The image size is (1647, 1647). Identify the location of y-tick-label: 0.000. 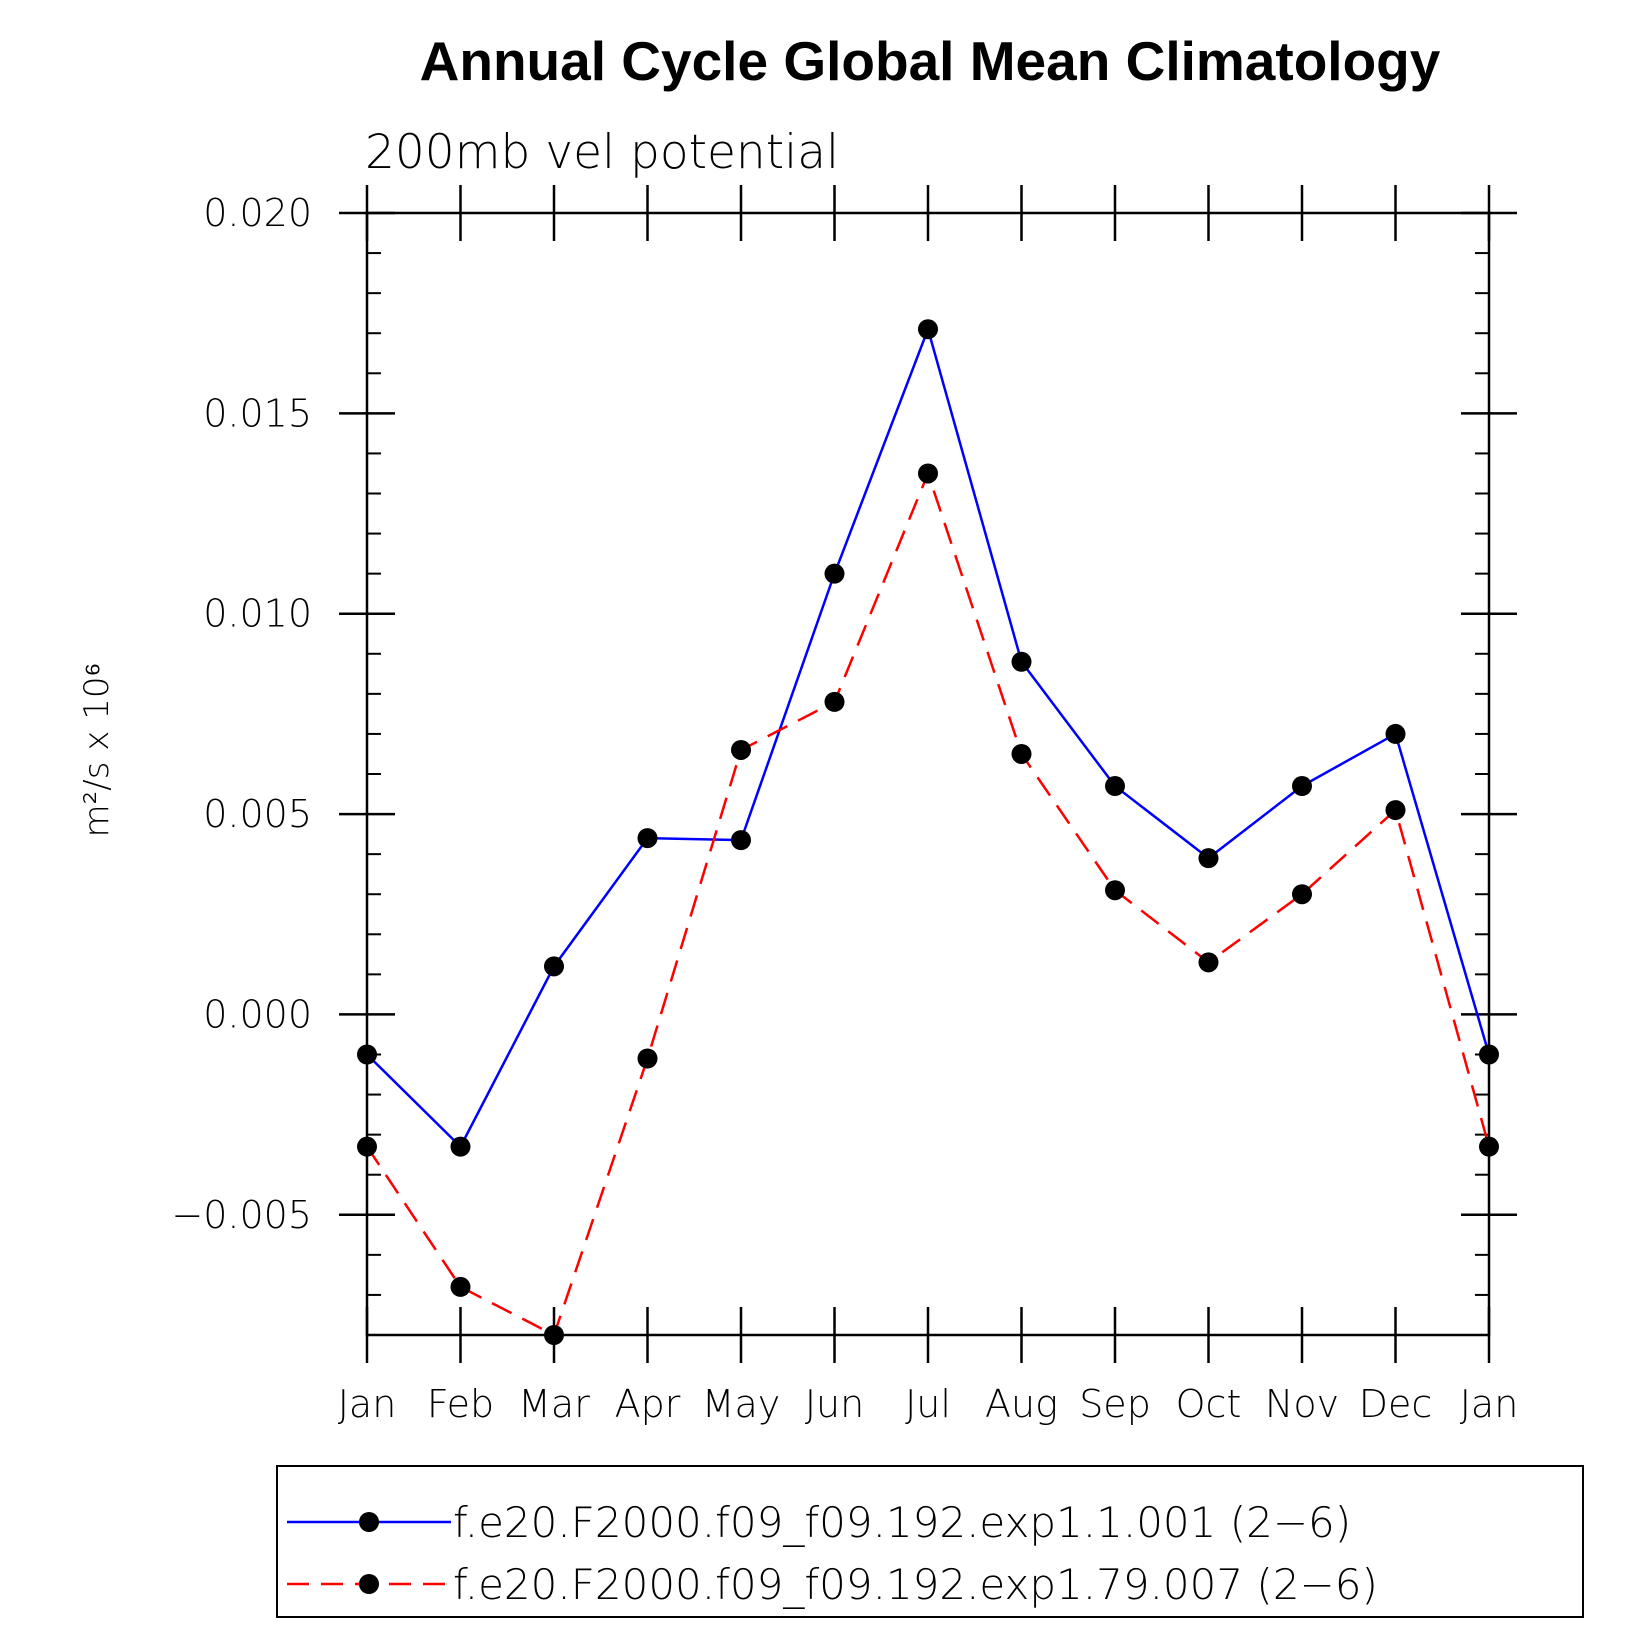
(257, 1014).